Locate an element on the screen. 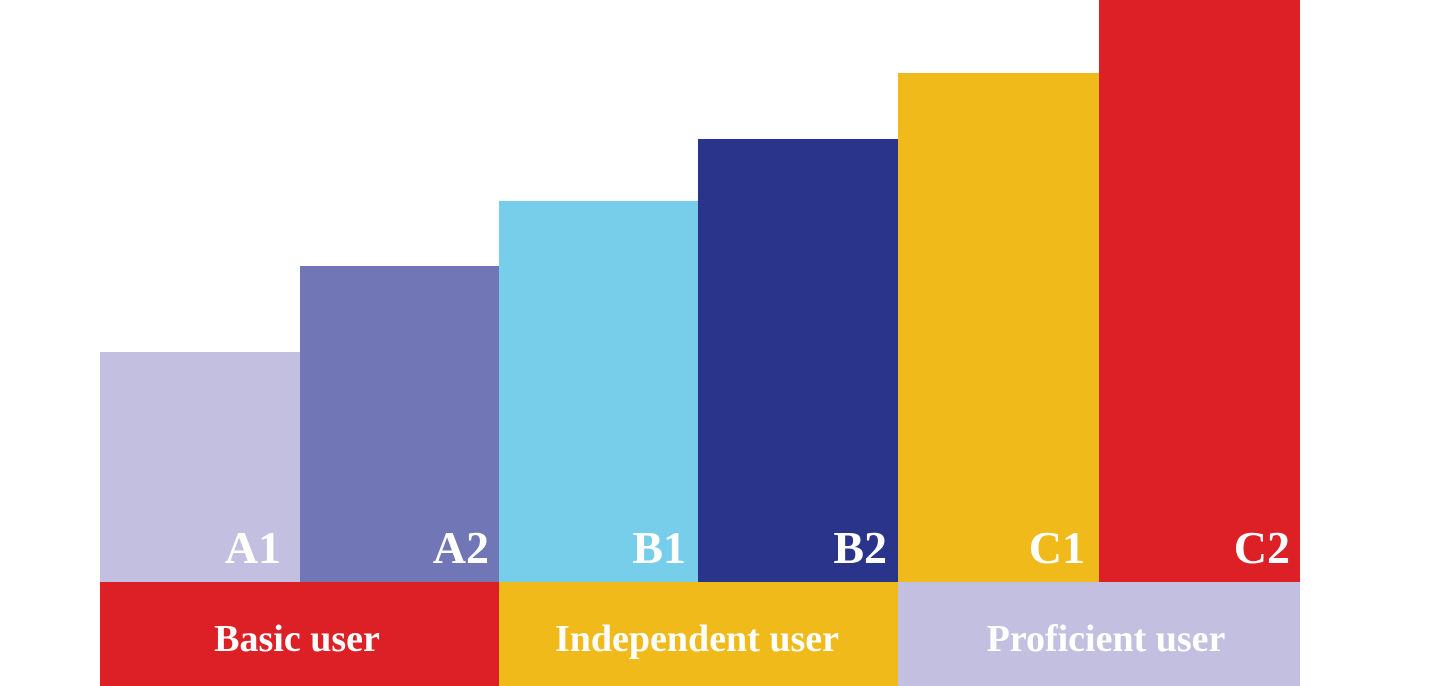 Image resolution: width=1430 pixels, height=686 pixels. level-label: B2 is located at coordinates (860, 547).